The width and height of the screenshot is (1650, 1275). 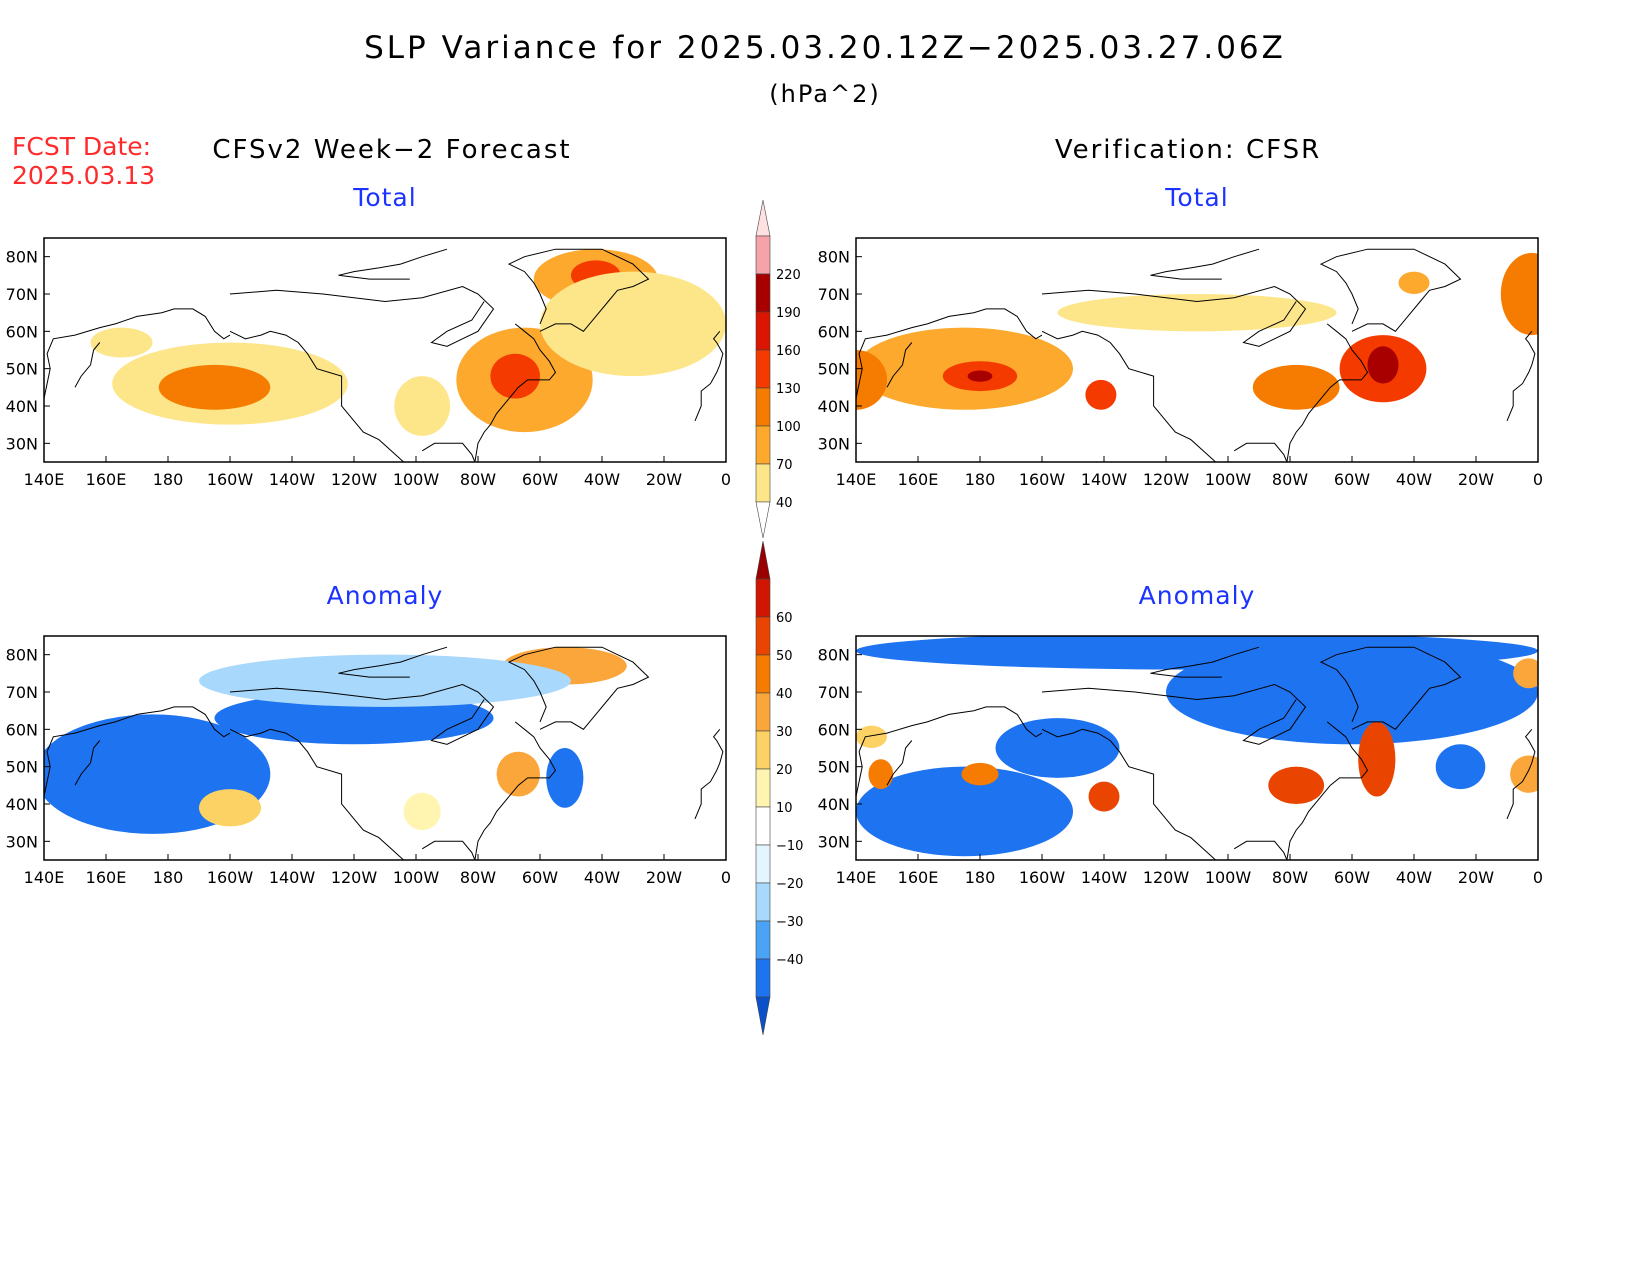 I want to click on total-colorbar-label: 40, so click(x=784, y=503).